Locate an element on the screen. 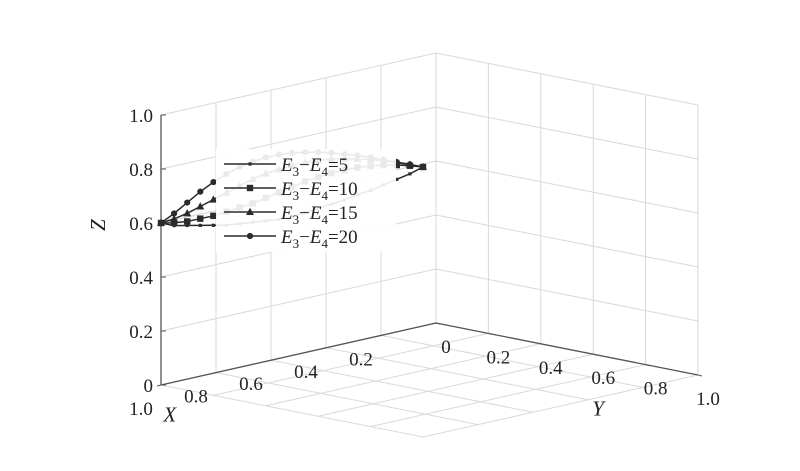  z-tick-label: 0.4 is located at coordinates (141, 278).